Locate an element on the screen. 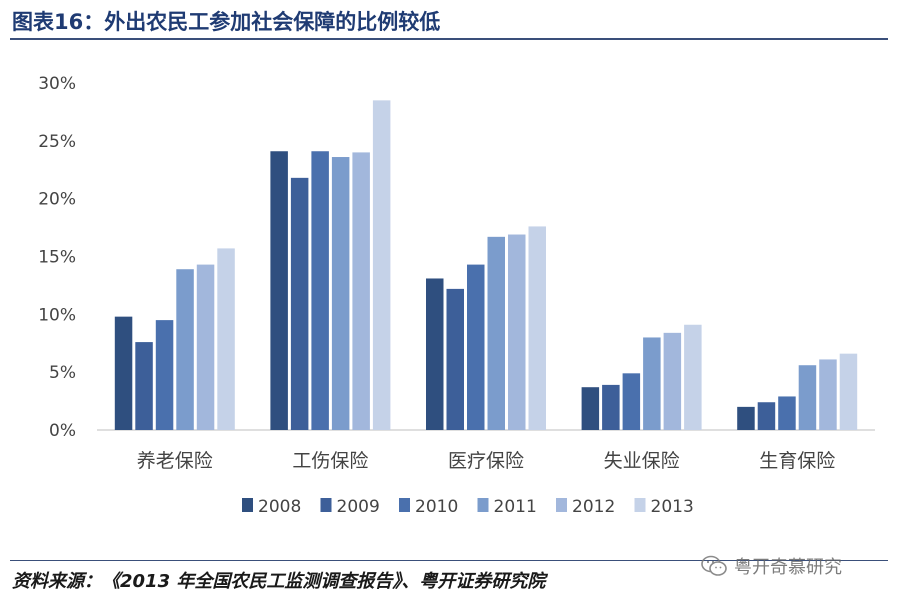 The width and height of the screenshot is (900, 606). y-tick-label: 10% is located at coordinates (57, 315).